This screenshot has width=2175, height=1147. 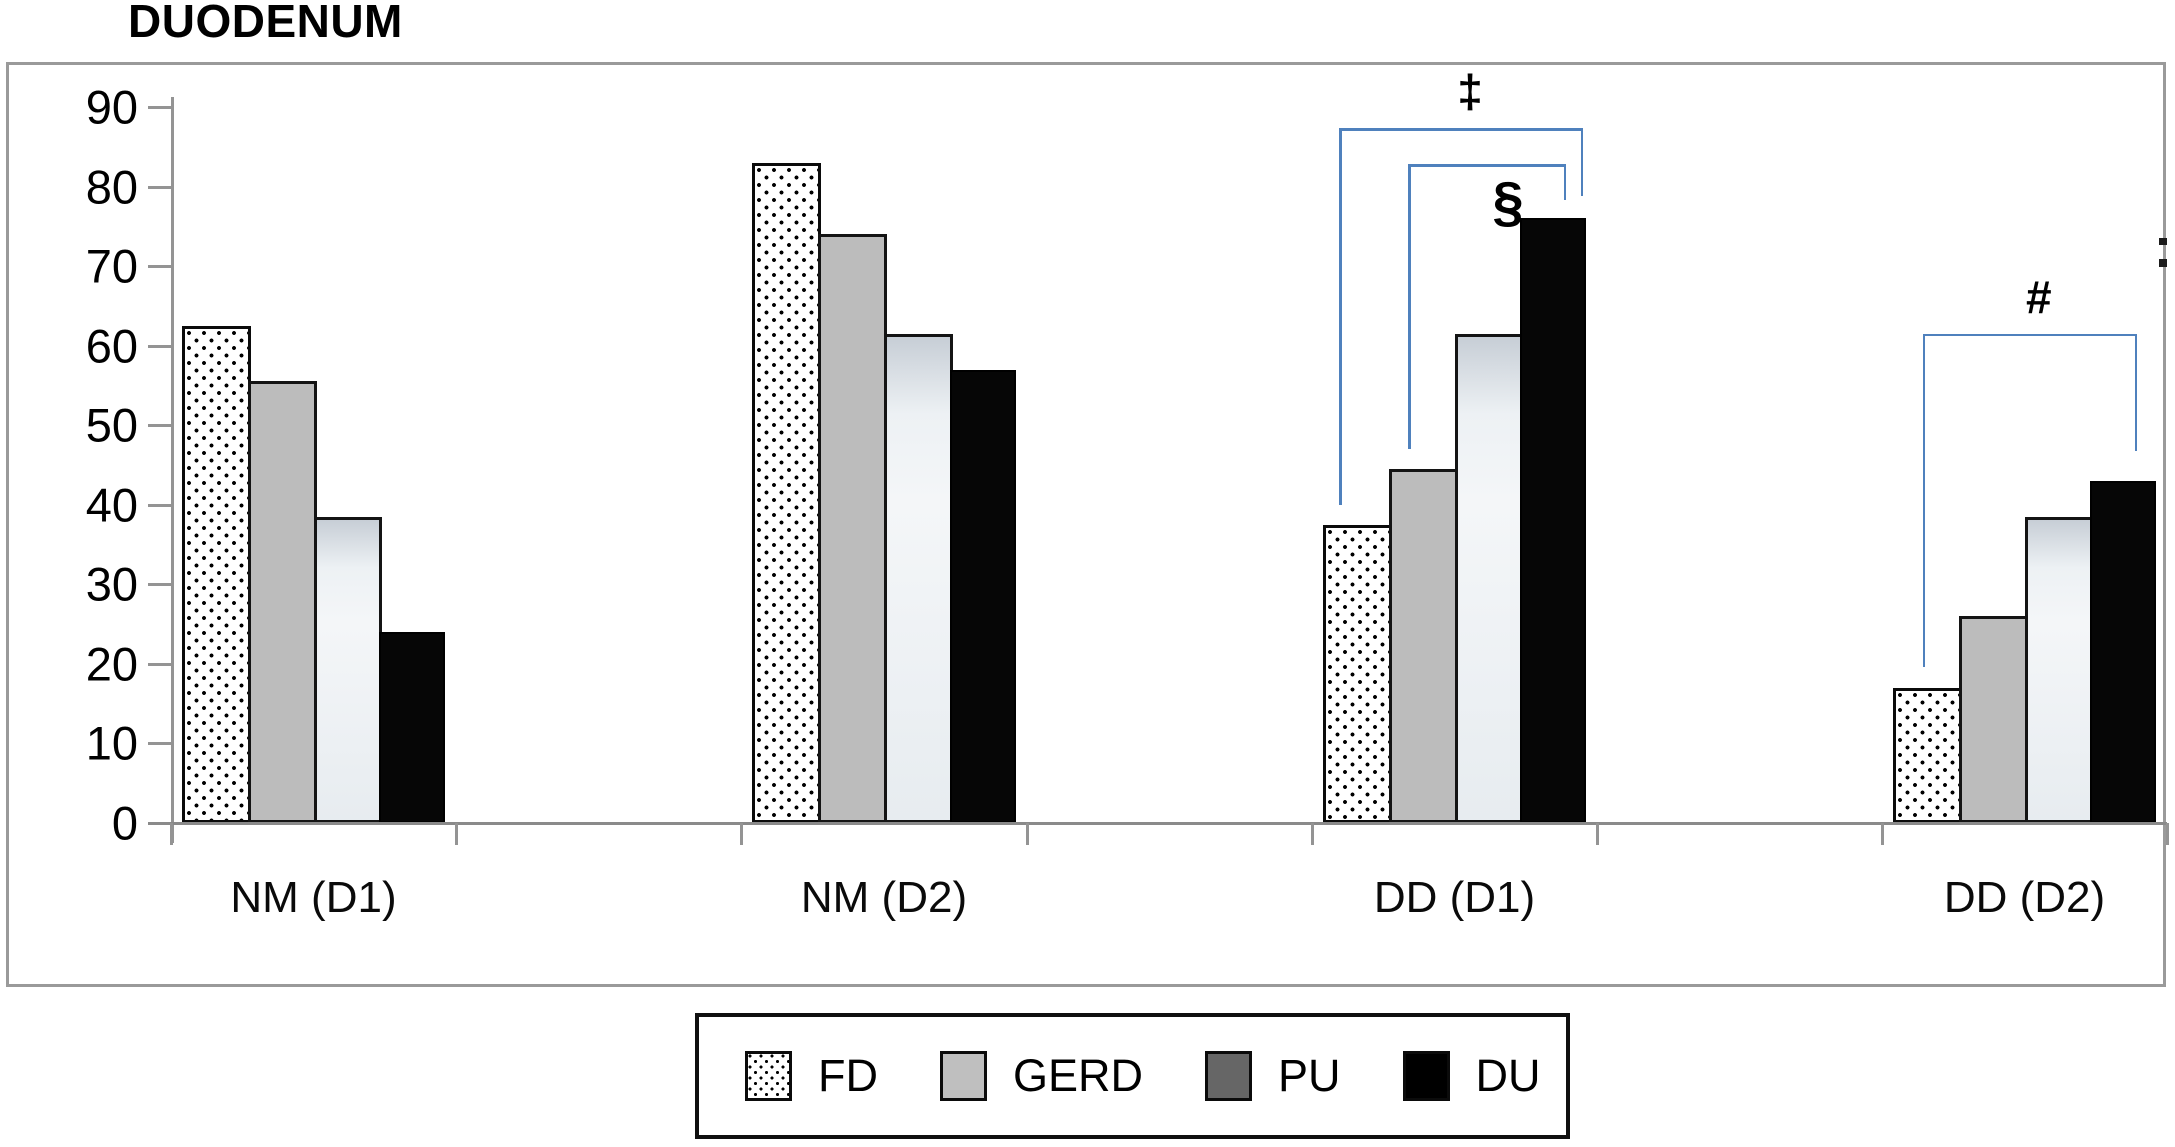 What do you see at coordinates (111, 266) in the screenshot?
I see `y-axis-tick-label: 70` at bounding box center [111, 266].